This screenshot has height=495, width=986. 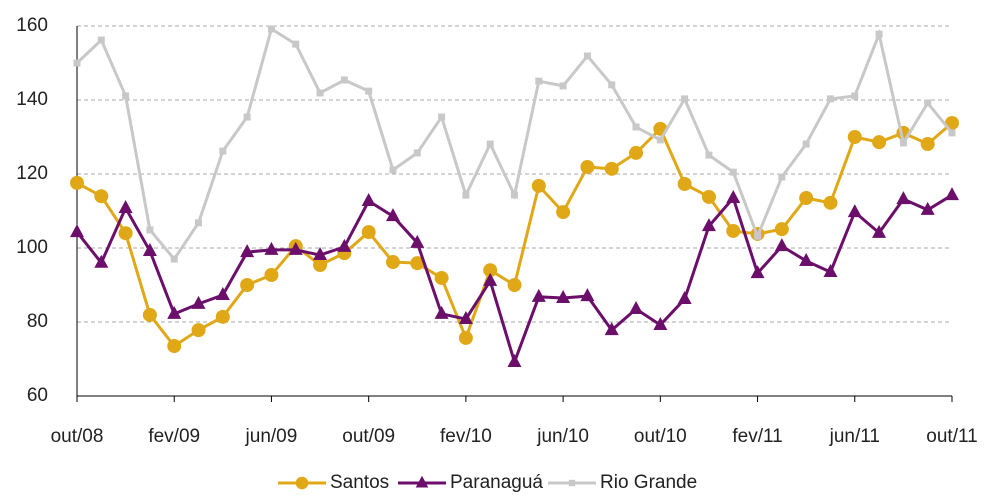 What do you see at coordinates (359, 482) in the screenshot?
I see `legend-label: Santos` at bounding box center [359, 482].